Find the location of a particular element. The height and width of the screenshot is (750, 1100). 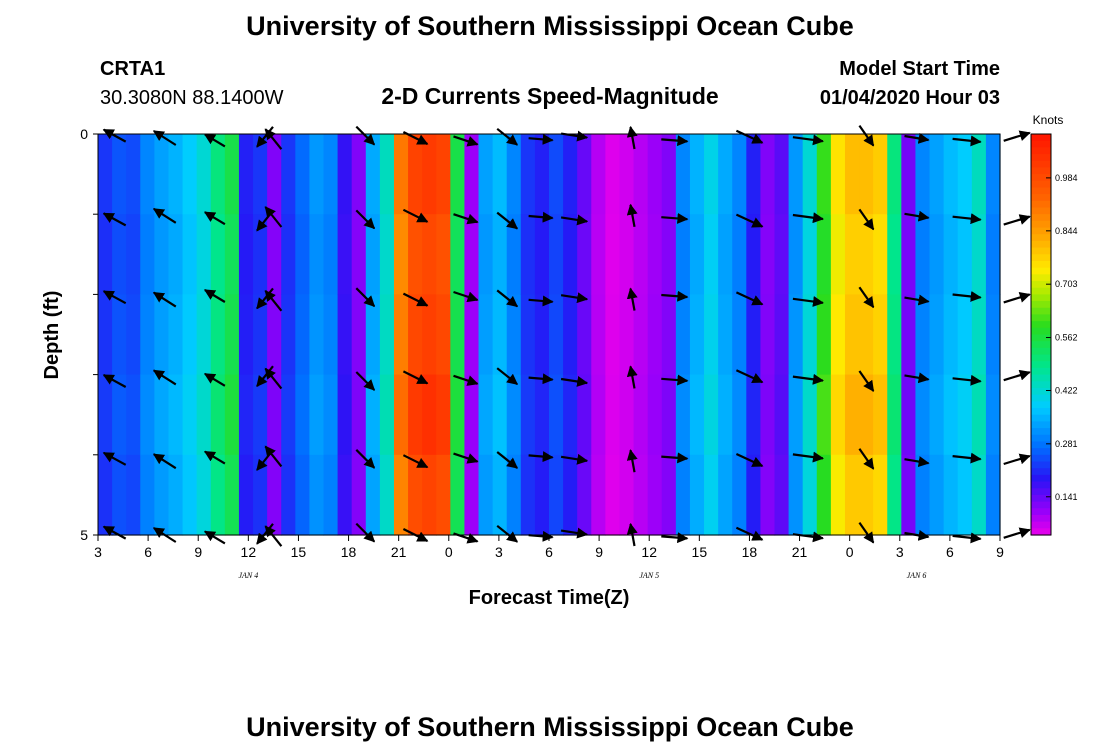

x-tick-label: 3 is located at coordinates (98, 552).